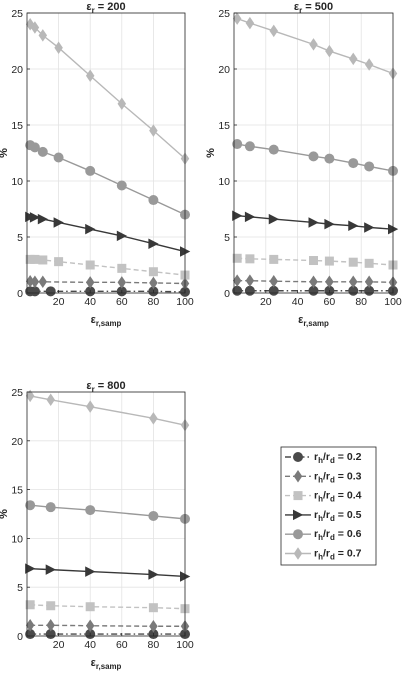 The width and height of the screenshot is (416, 674). Describe the element at coordinates (105, 387) in the screenshot. I see `chart-title: εr = 800` at that location.